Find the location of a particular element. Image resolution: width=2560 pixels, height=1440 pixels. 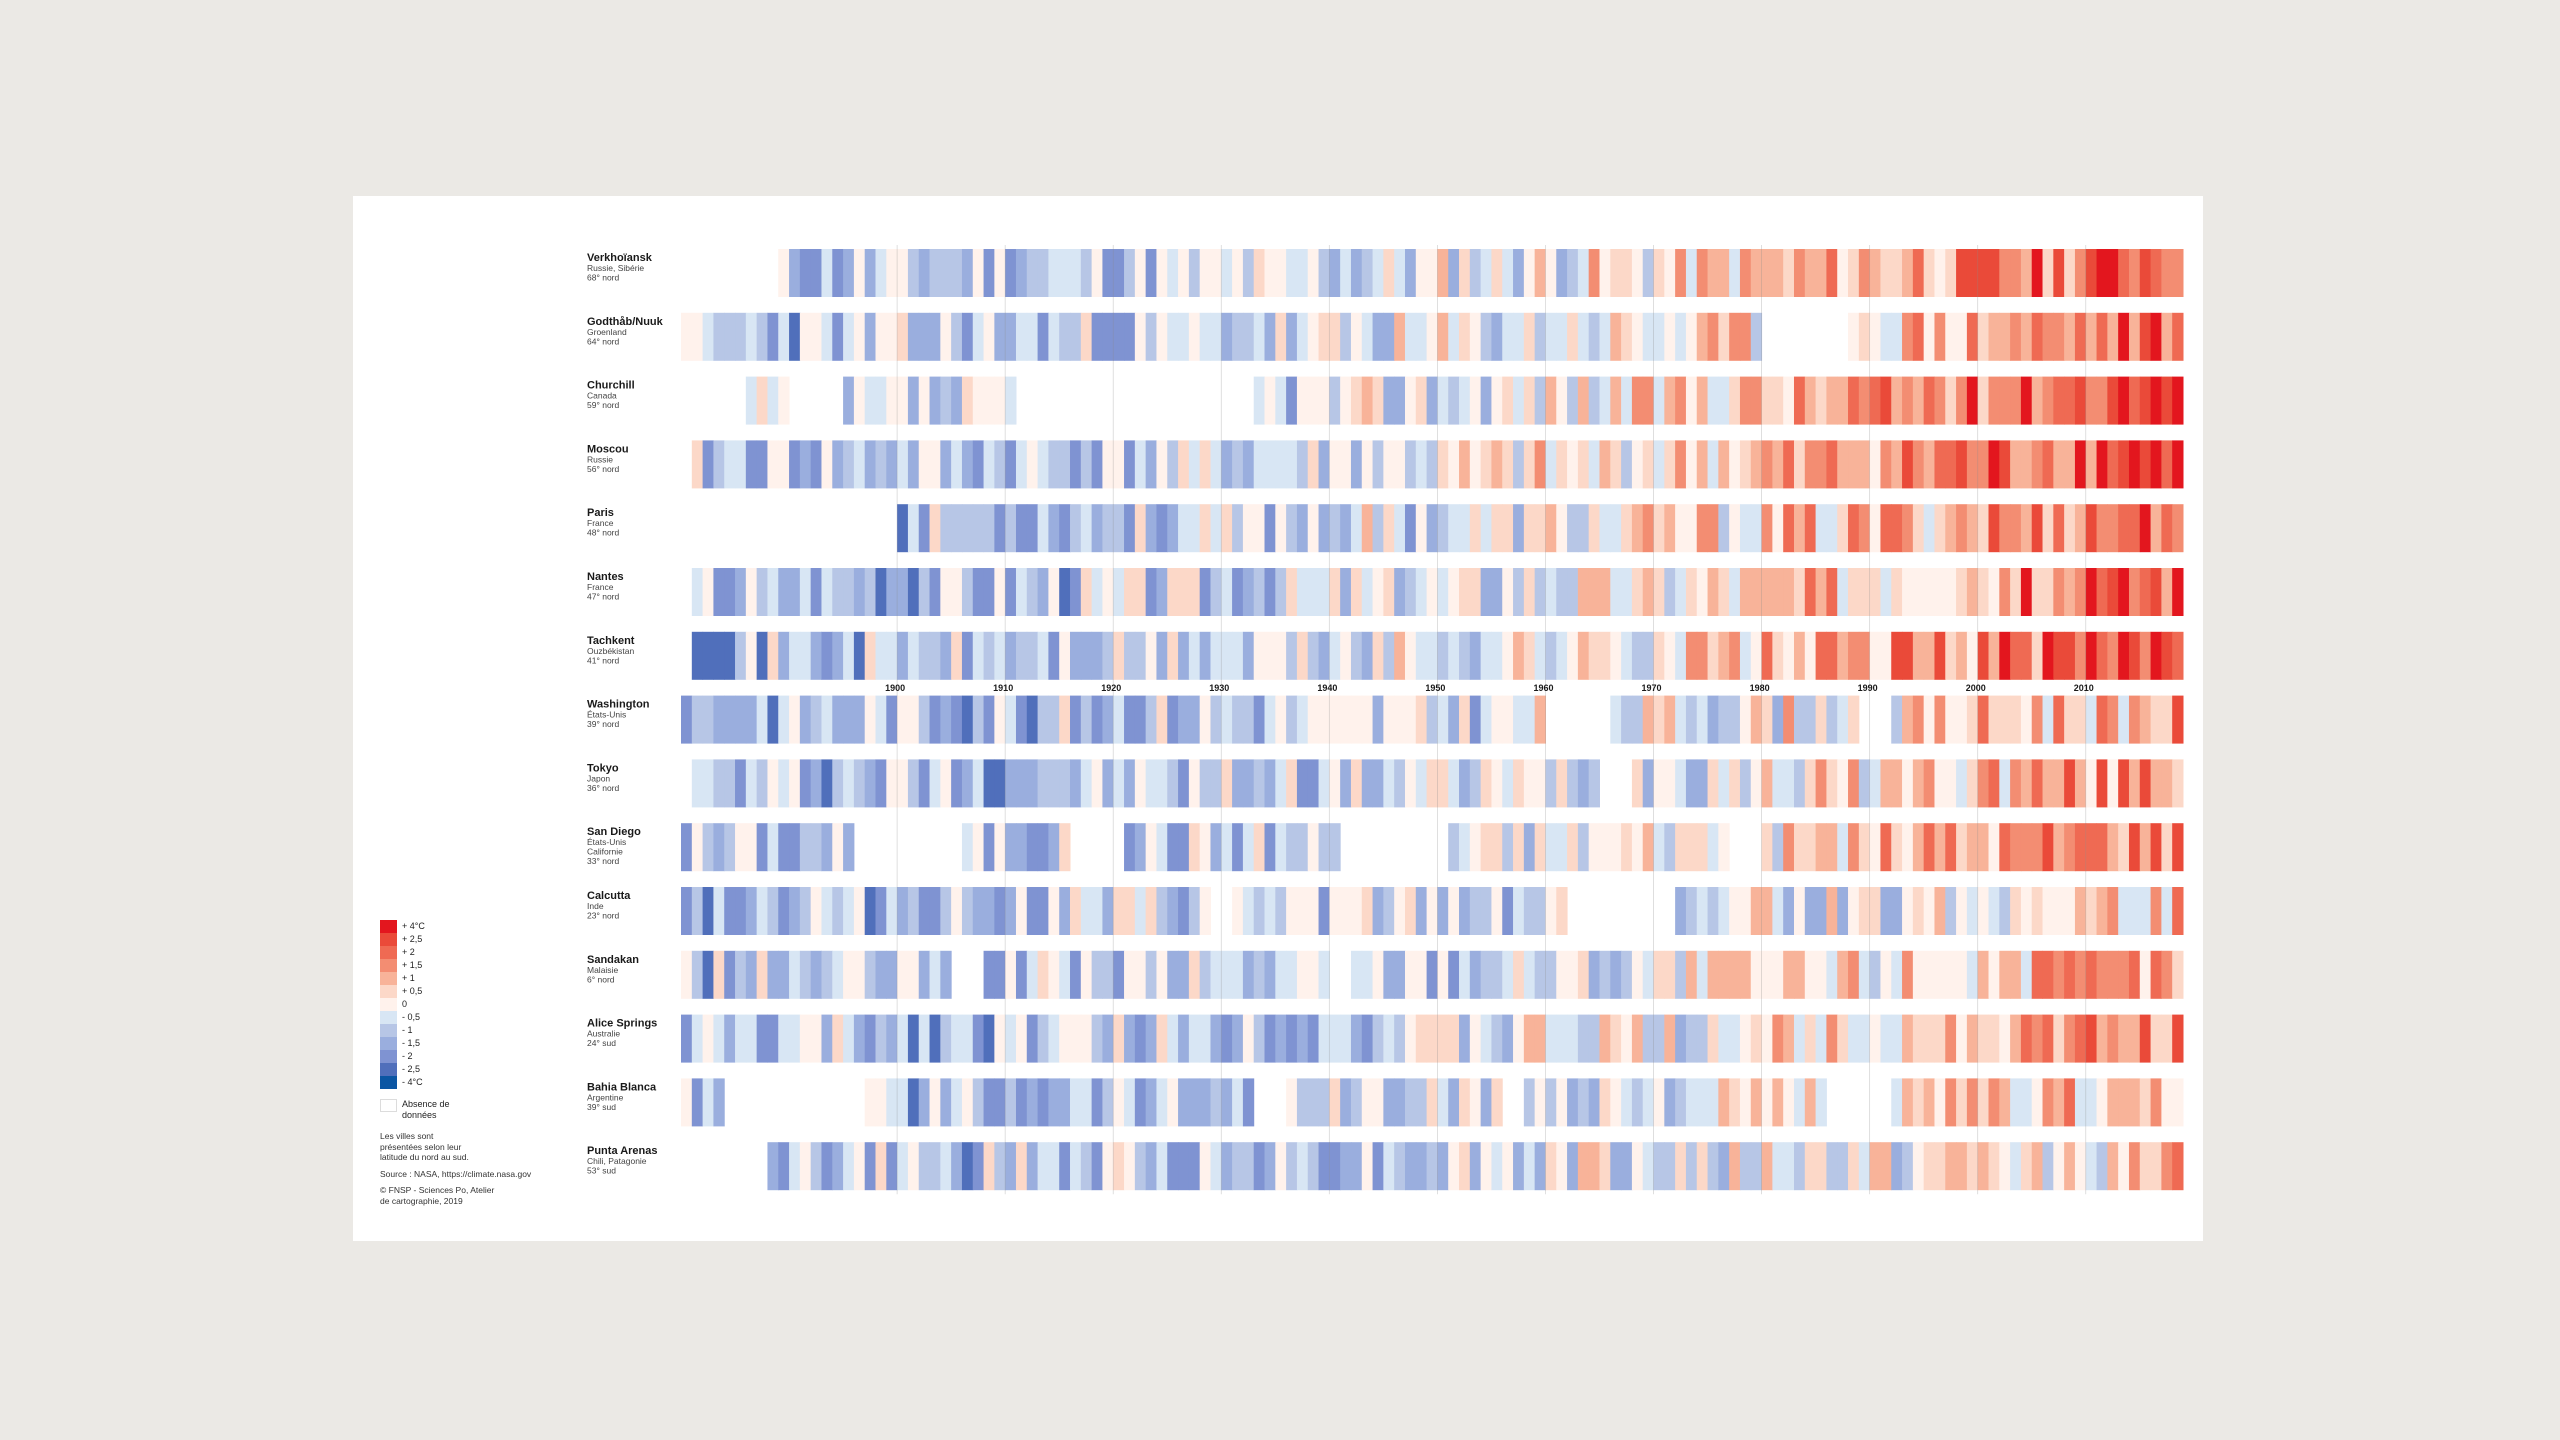

legend-label: + 4°C is located at coordinates (413, 926).